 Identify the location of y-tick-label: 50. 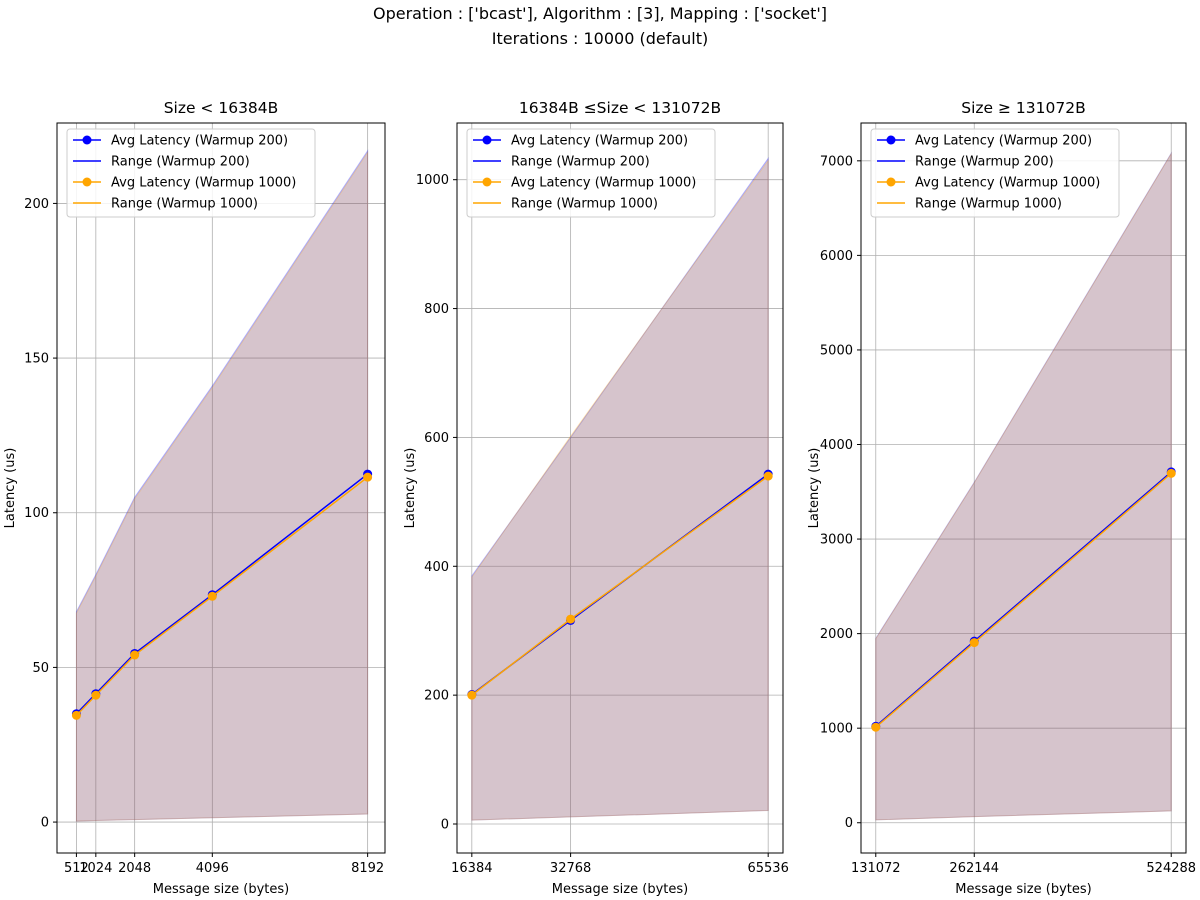
(40, 668).